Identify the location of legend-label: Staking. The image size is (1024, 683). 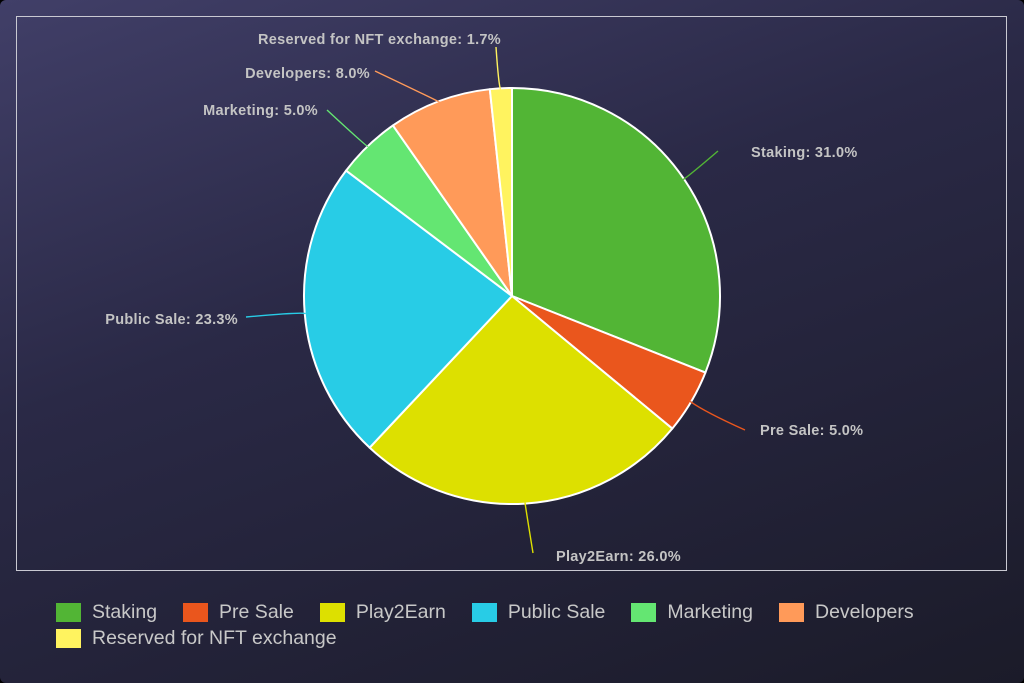
(125, 612).